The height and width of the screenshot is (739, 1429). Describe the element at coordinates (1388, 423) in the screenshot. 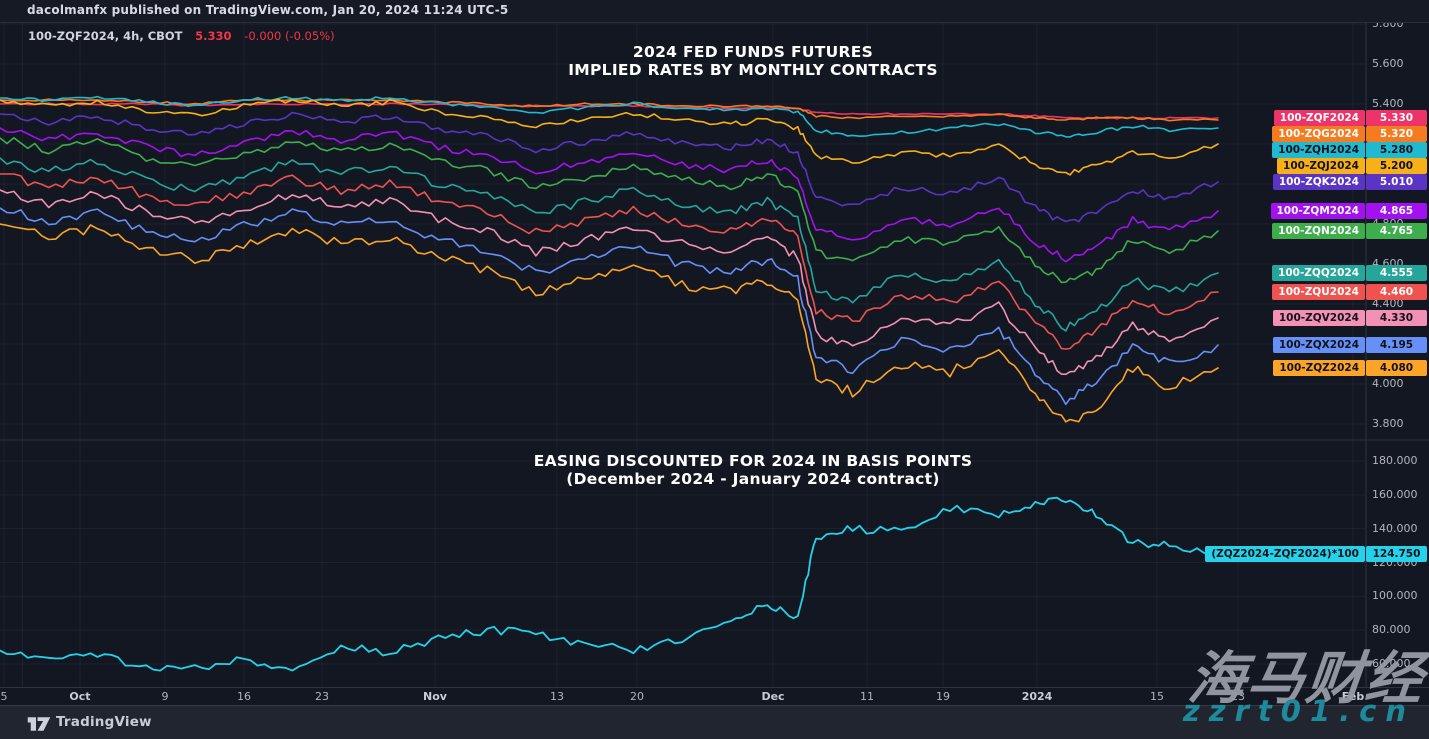

I see `price-tick-label: 3.800` at that location.